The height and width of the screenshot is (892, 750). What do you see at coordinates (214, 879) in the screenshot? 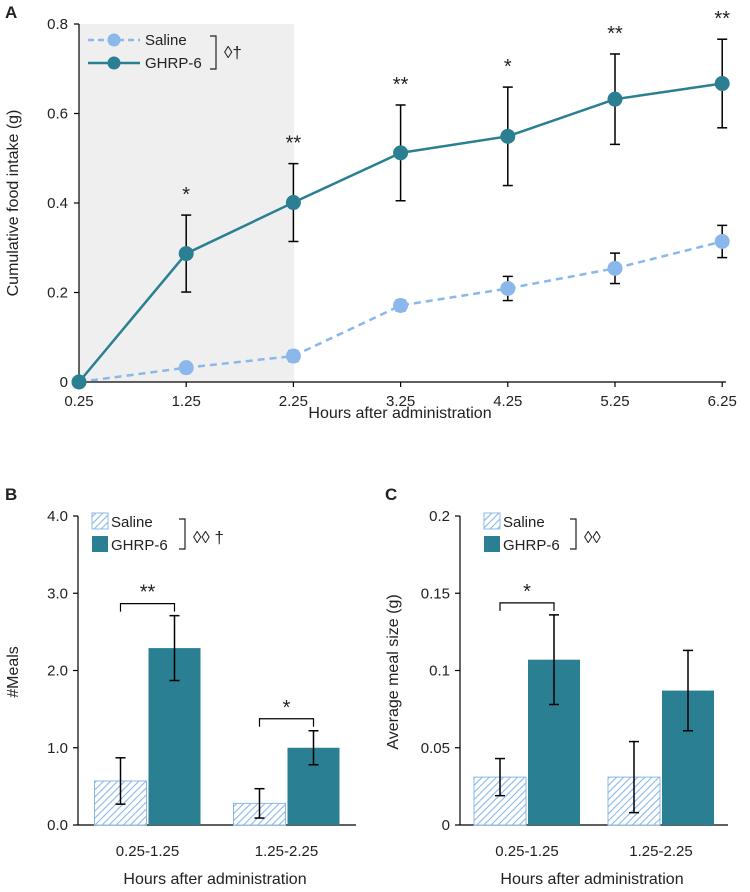
I see `panel-b-xlabel: Hours after administration` at bounding box center [214, 879].